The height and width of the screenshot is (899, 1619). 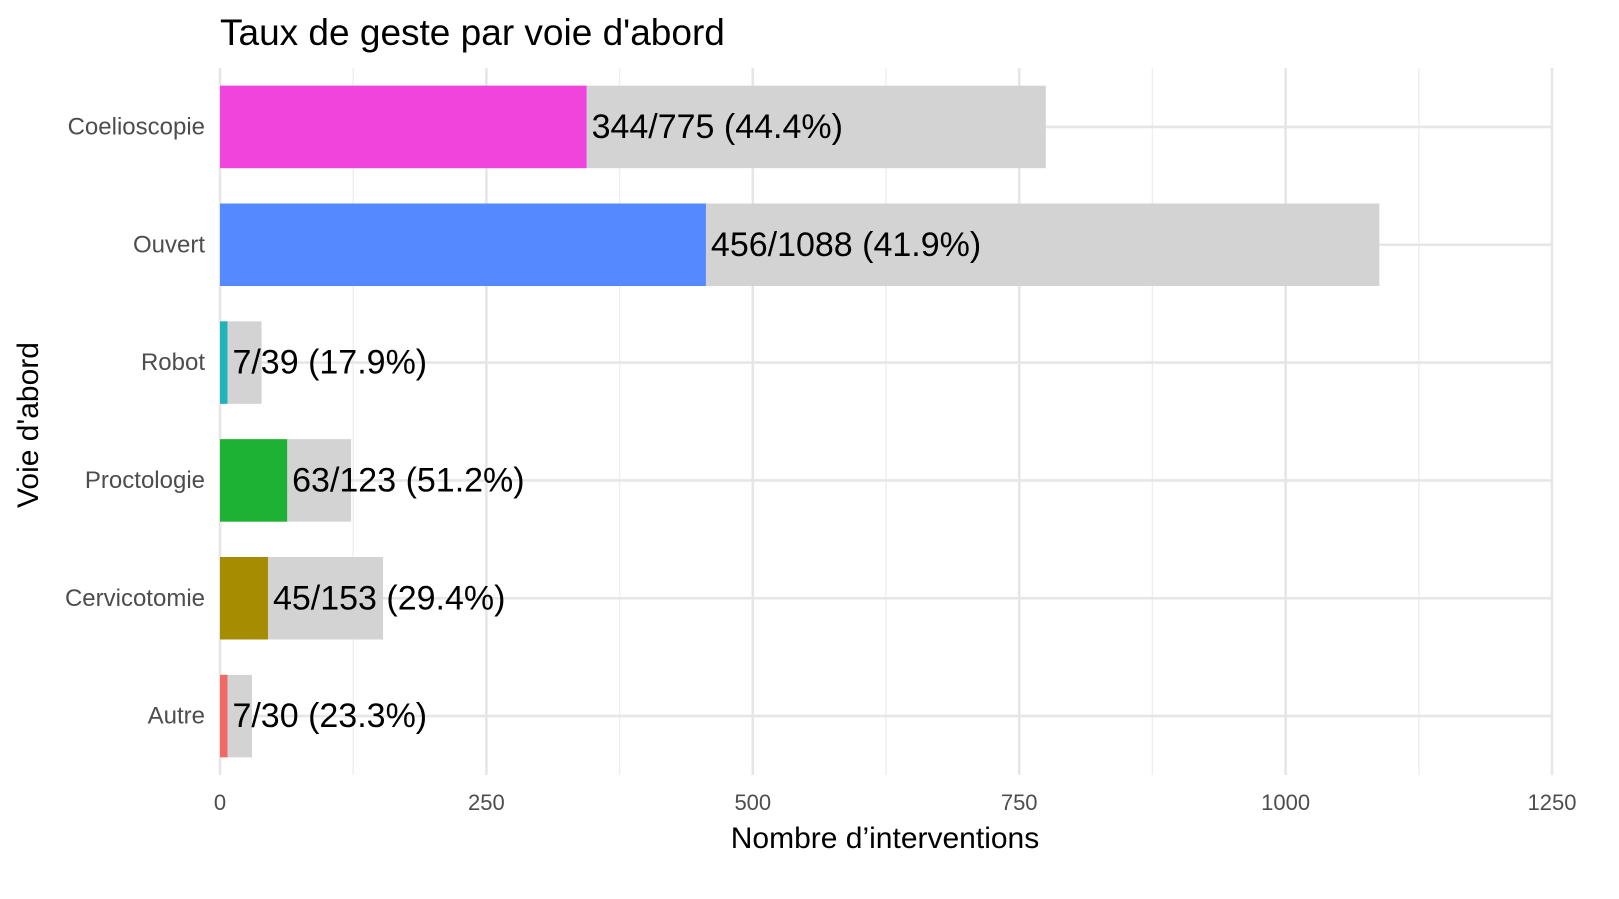 I want to click on x-tick-label: 1000, so click(x=1285, y=802).